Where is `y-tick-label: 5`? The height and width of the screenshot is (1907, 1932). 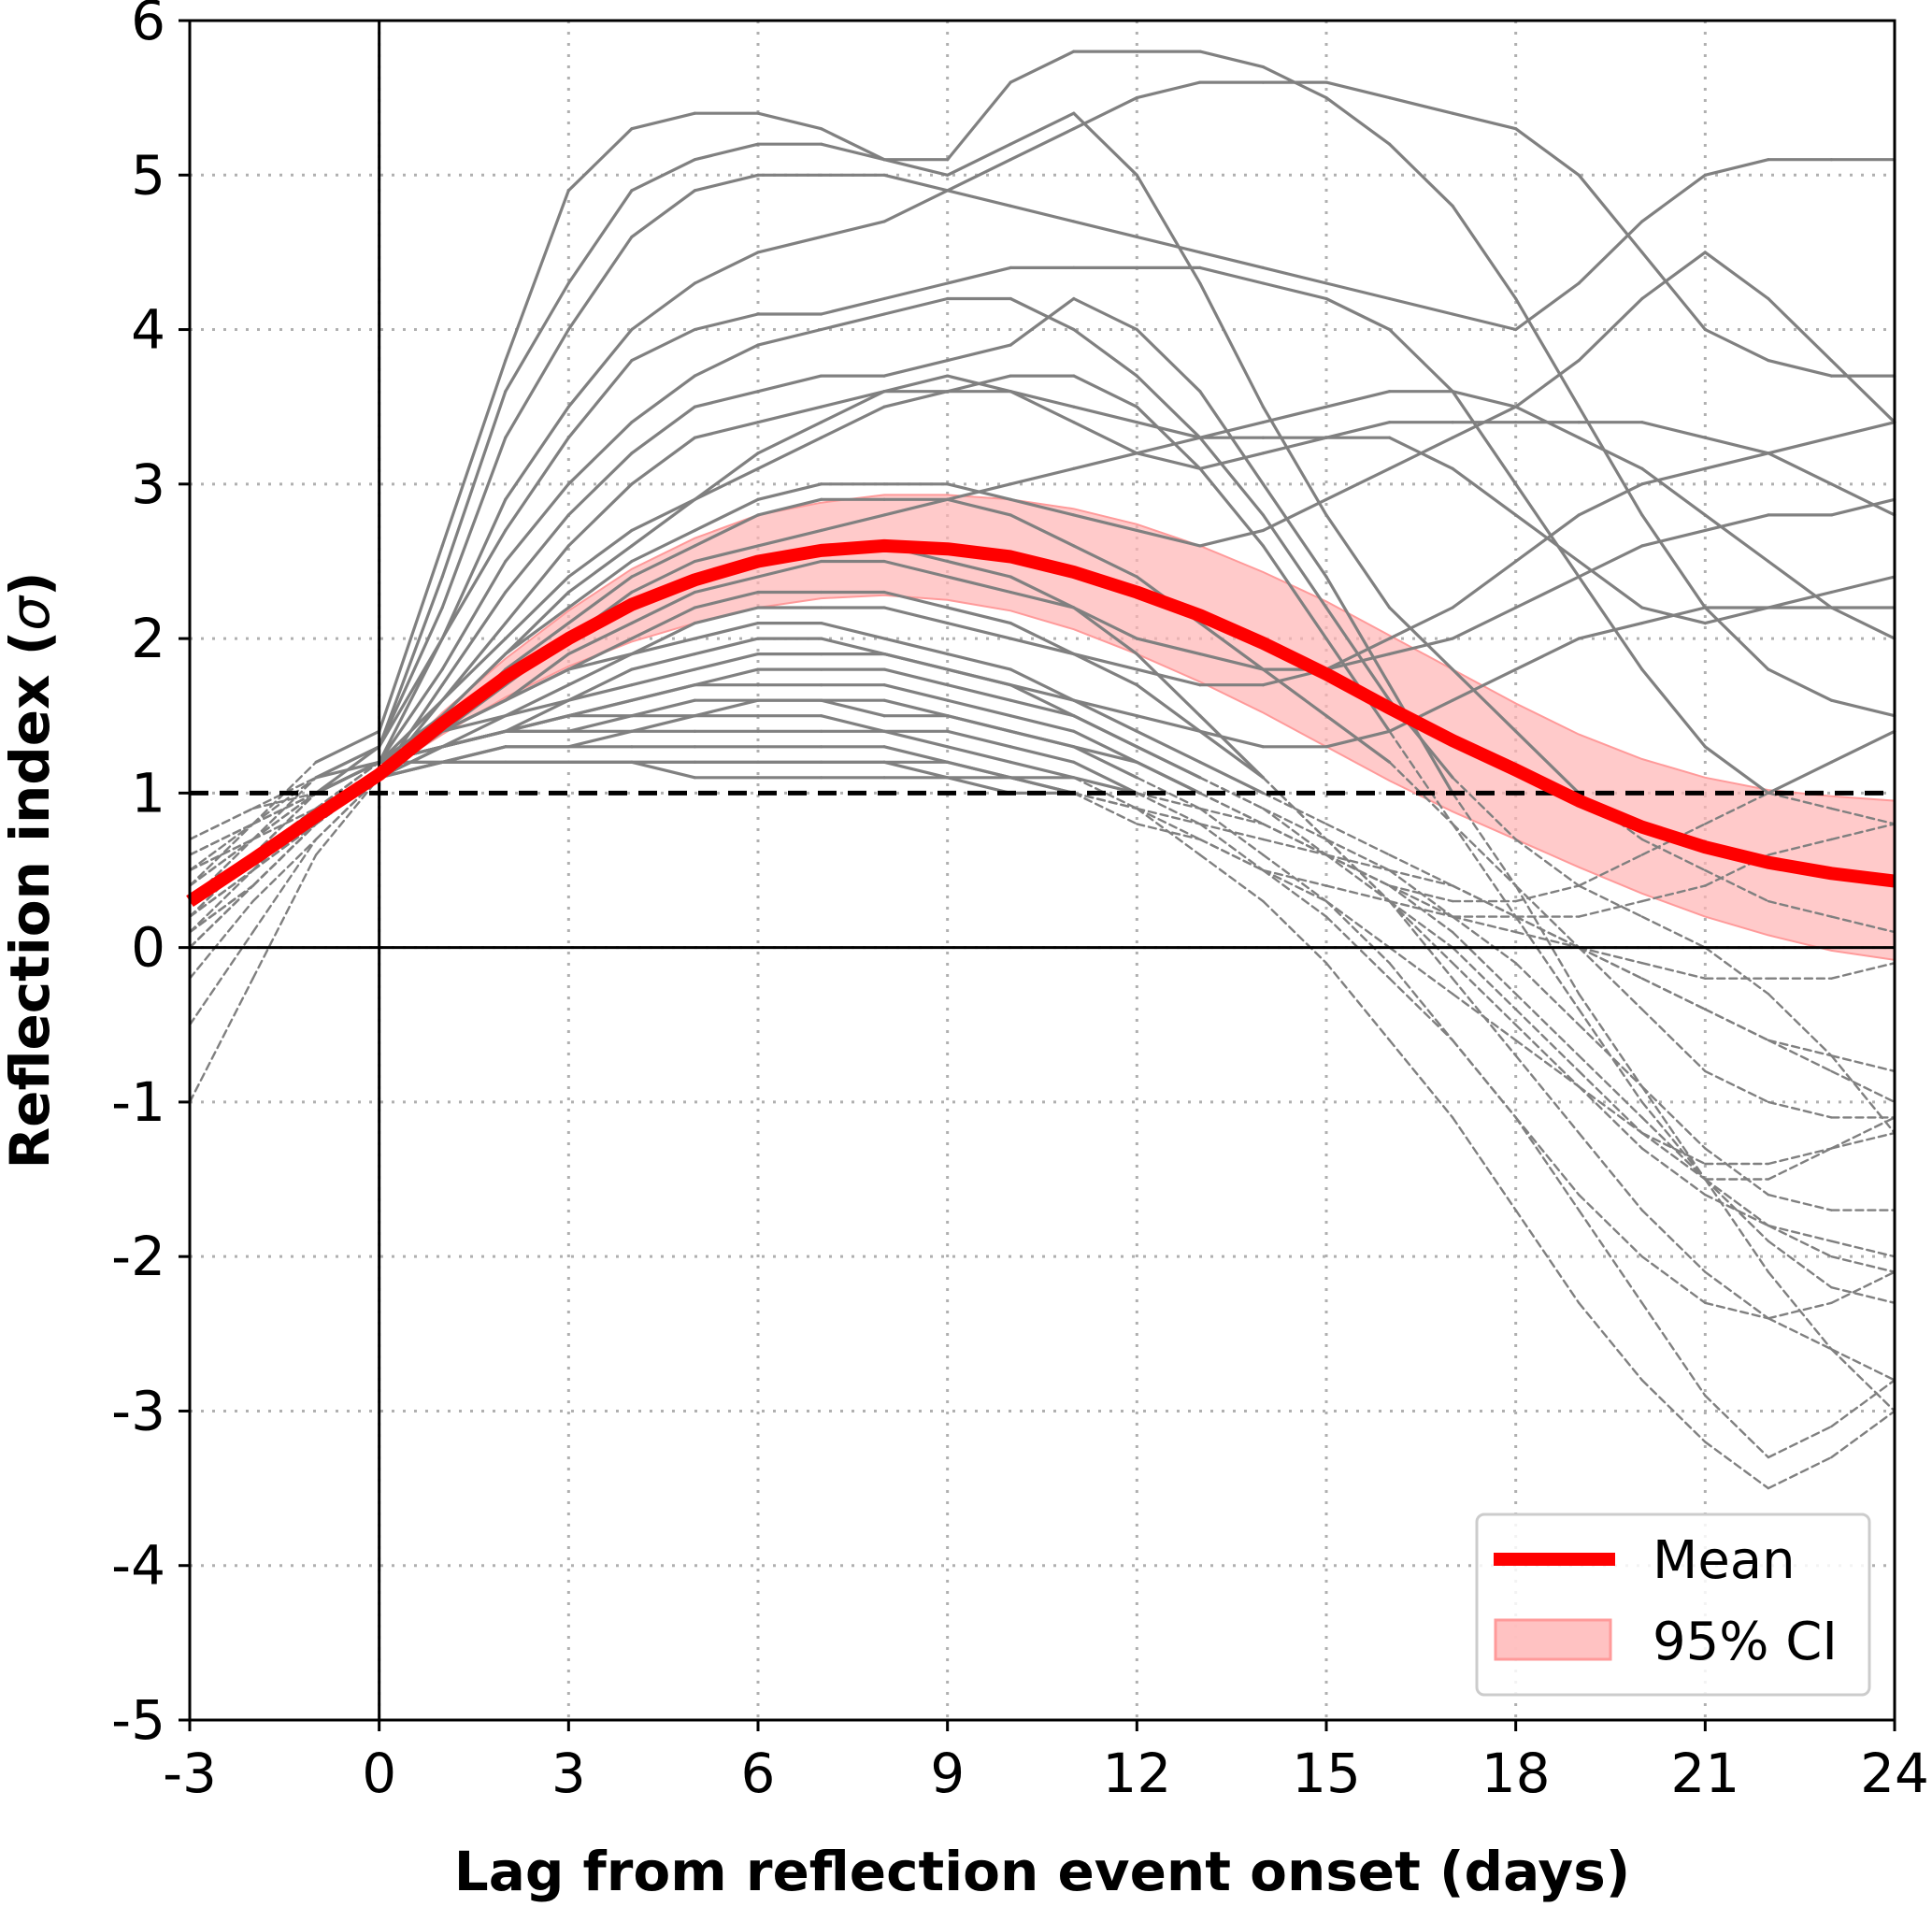
y-tick-label: 5 is located at coordinates (148, 175).